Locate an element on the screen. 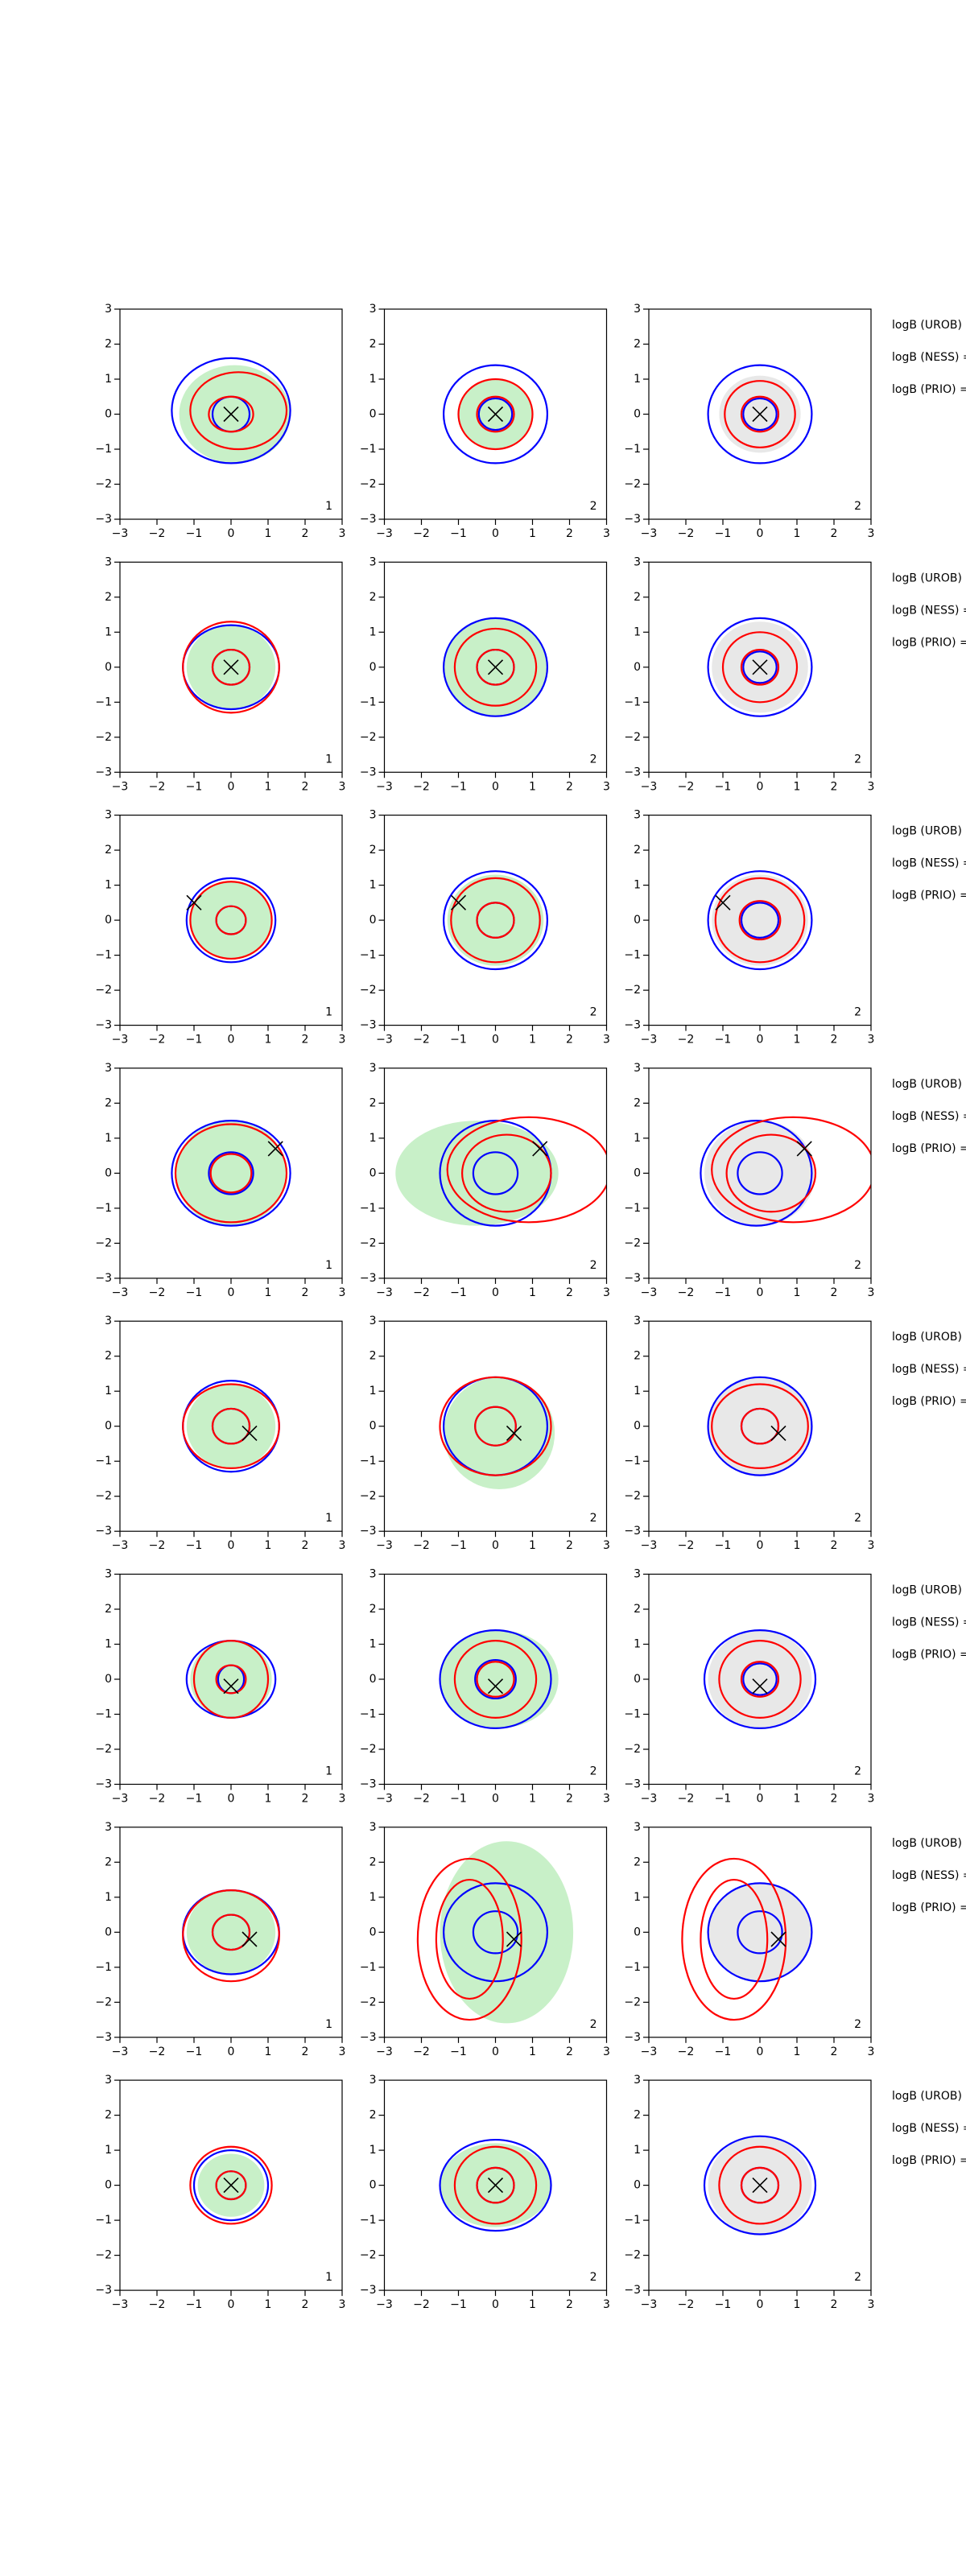 This screenshot has height=2576, width=966. y-tick-label: 3 is located at coordinates (637, 1827).